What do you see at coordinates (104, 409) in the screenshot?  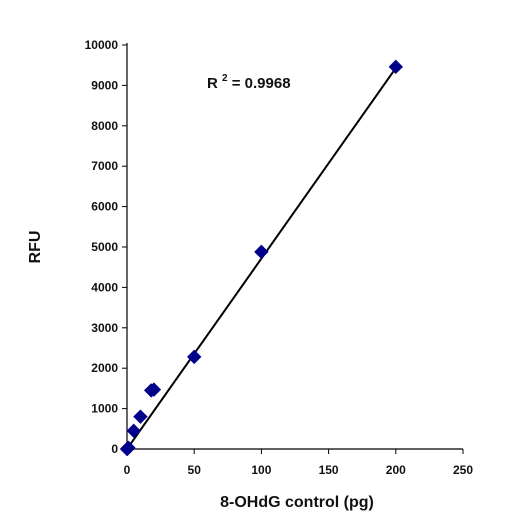 I see `y-tick-label: 1000` at bounding box center [104, 409].